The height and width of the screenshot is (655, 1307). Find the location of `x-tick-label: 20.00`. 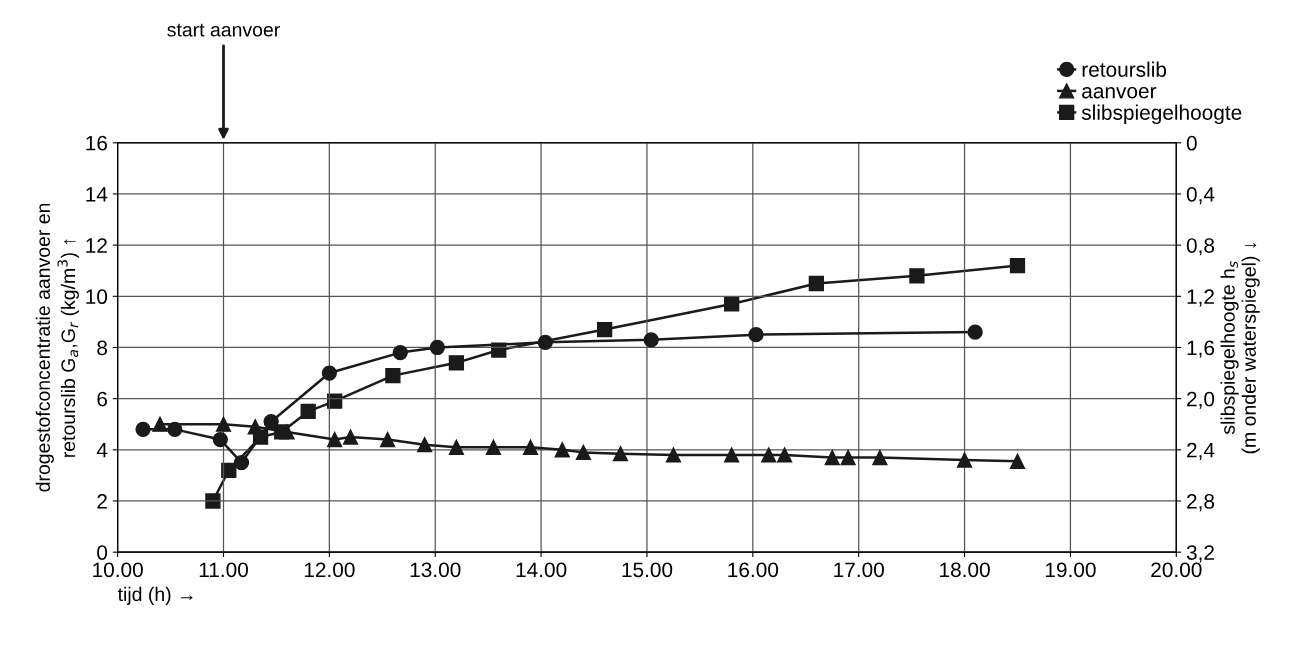

x-tick-label: 20.00 is located at coordinates (1176, 570).